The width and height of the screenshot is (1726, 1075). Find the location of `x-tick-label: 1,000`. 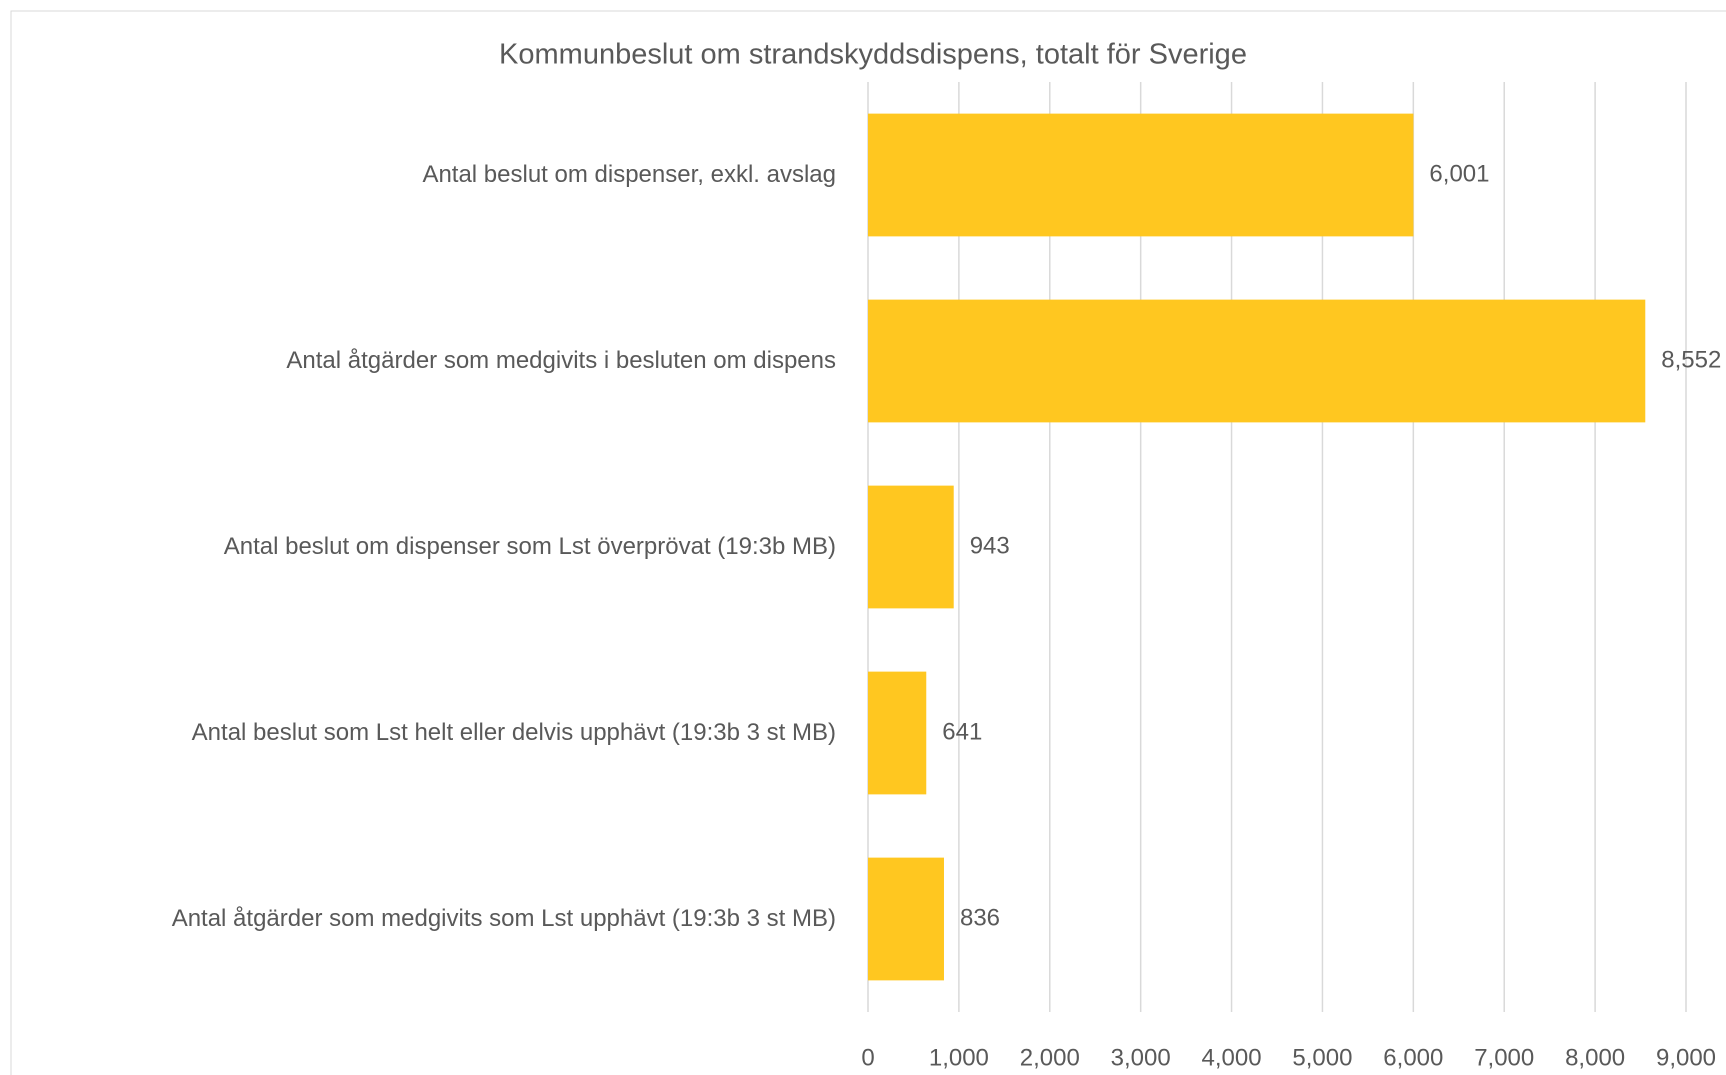

x-tick-label: 1,000 is located at coordinates (959, 1057).